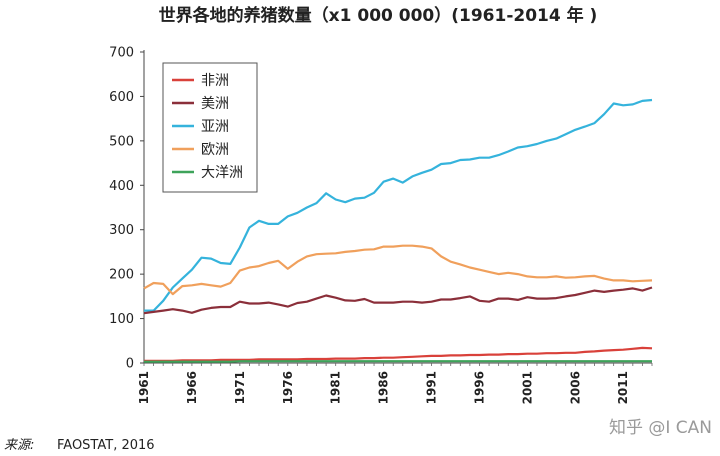 This screenshot has height=456, width=720. I want to click on source-text: FAOSTAT, 2016, so click(106, 445).